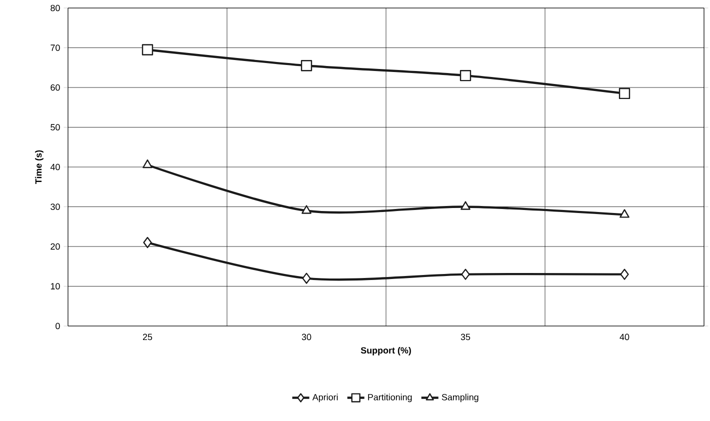 The height and width of the screenshot is (421, 710). I want to click on x-tick-label: 25, so click(147, 337).